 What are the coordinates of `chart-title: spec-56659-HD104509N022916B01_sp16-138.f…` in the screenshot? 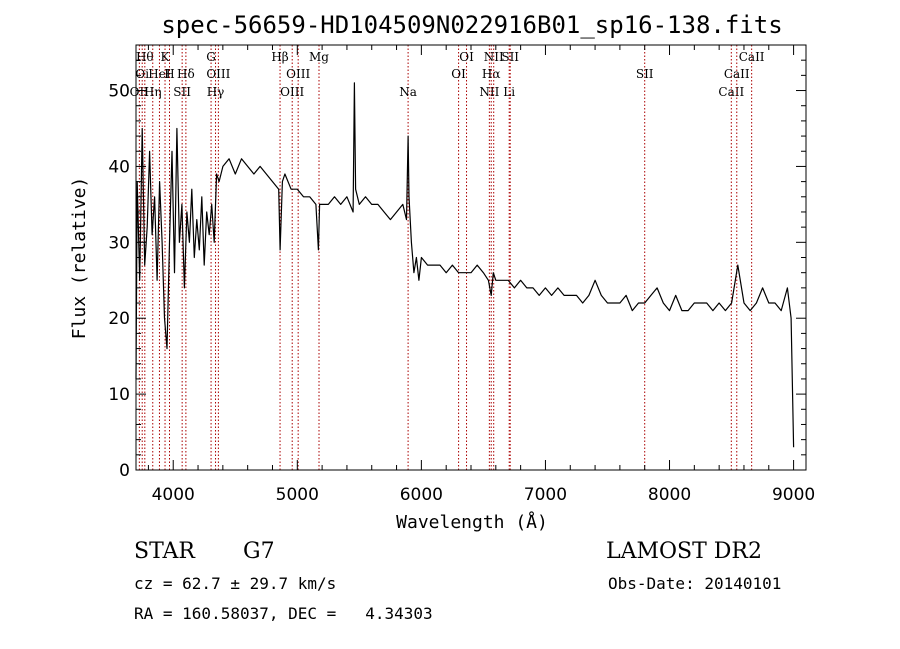 It's located at (471, 25).